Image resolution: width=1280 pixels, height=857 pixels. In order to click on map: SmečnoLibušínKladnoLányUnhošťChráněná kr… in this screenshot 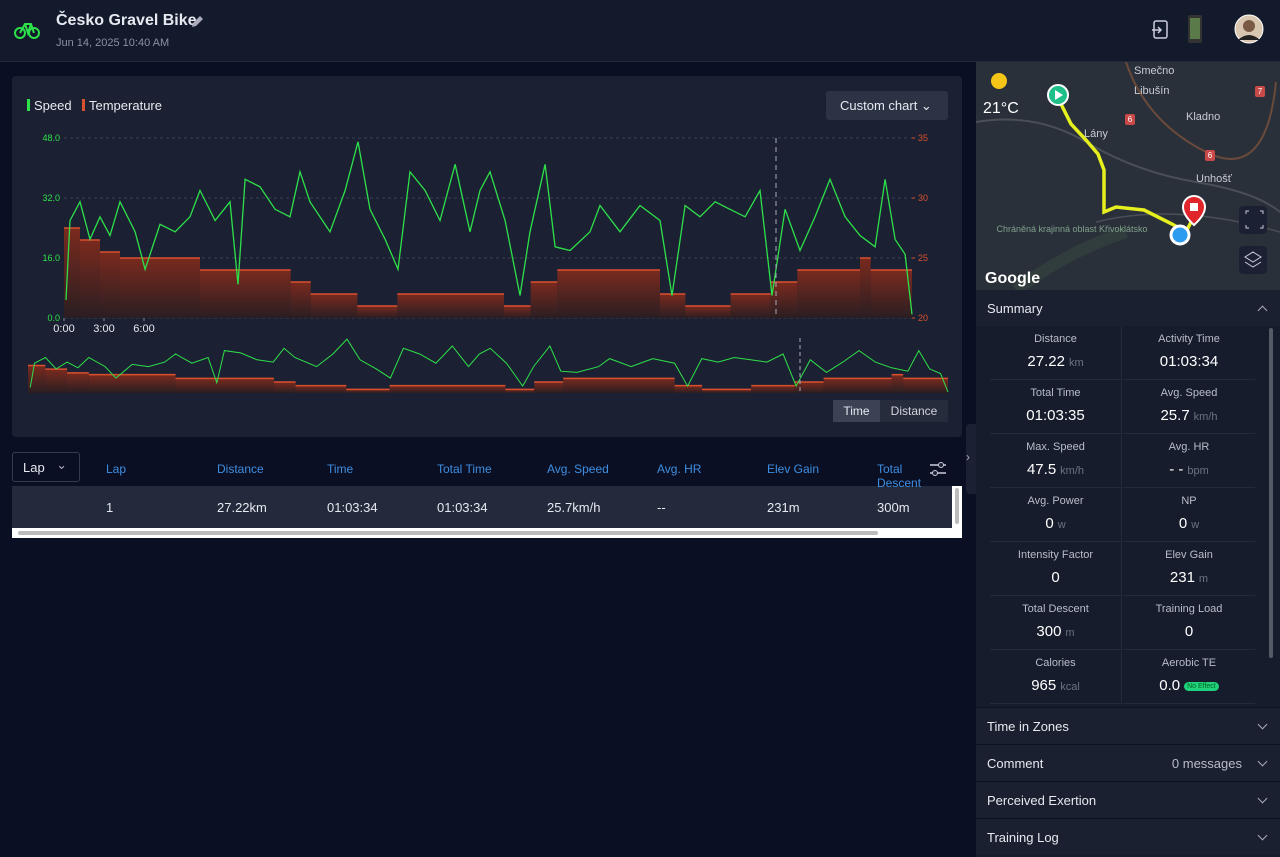, I will do `click(1128, 176)`.